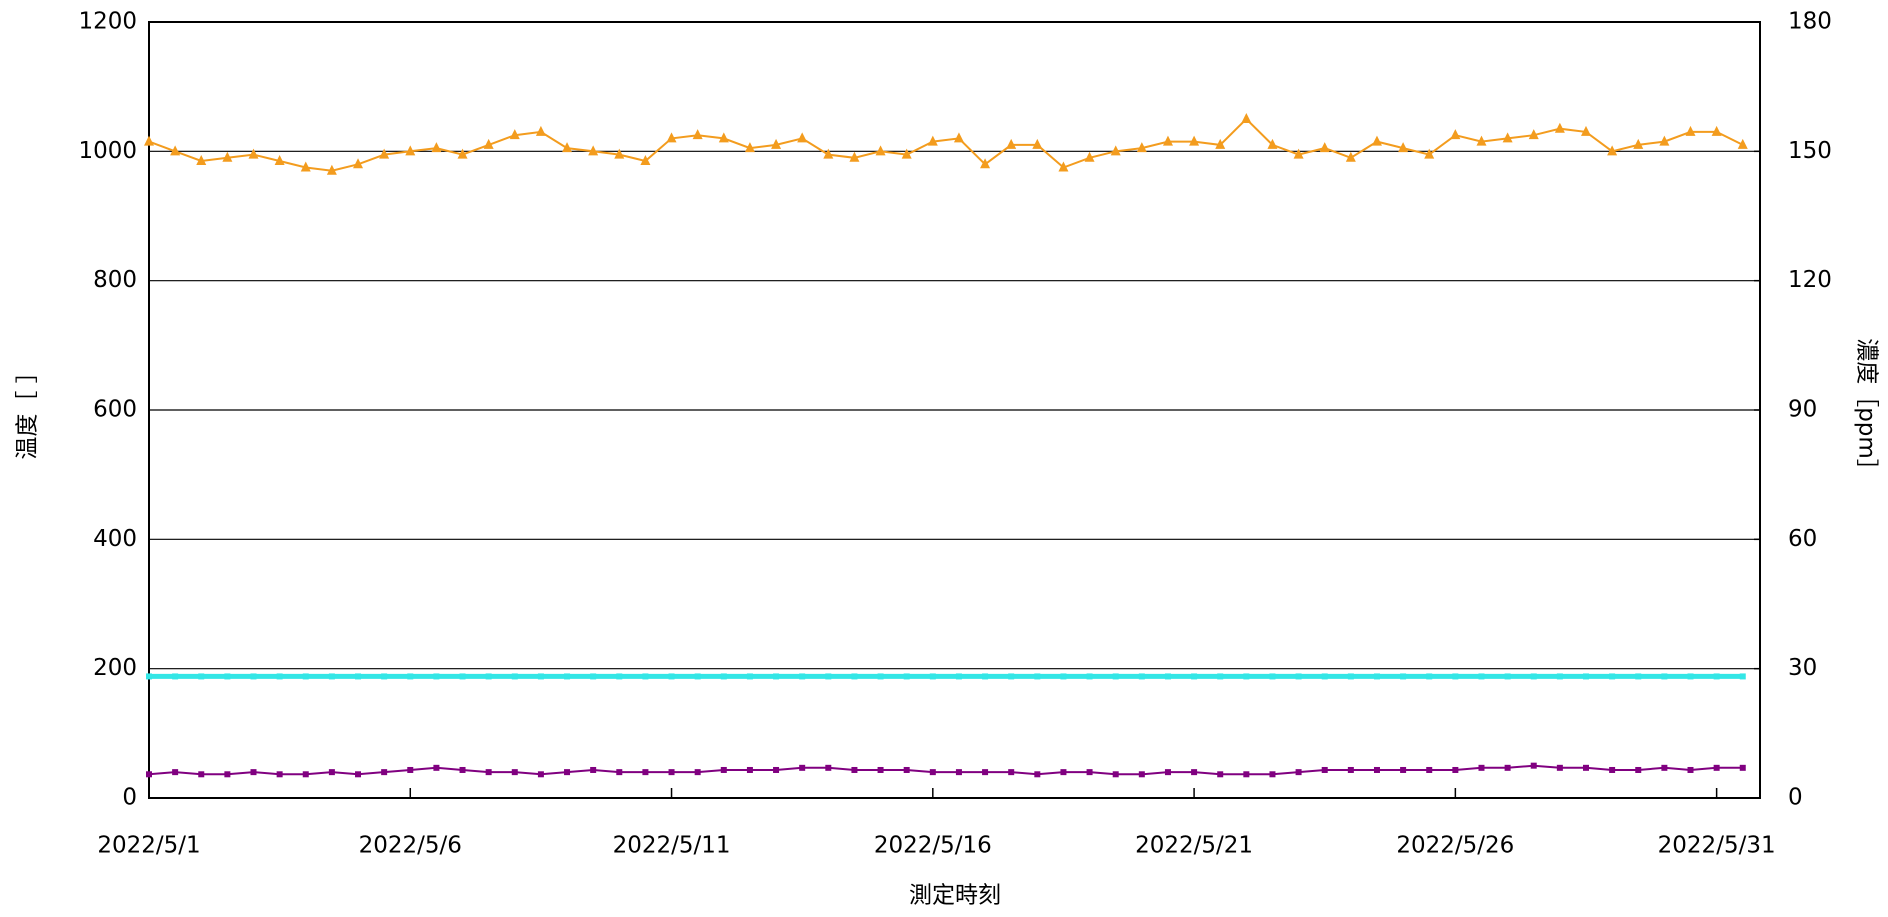  What do you see at coordinates (1802, 668) in the screenshot?
I see `y2-tick-label: 30` at bounding box center [1802, 668].